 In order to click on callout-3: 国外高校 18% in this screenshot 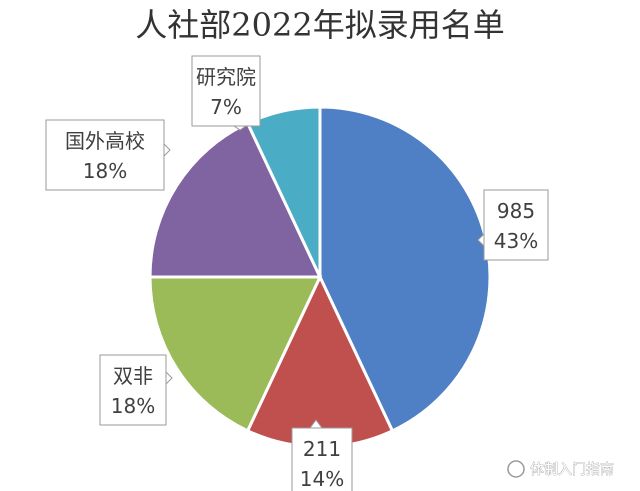, I will do `click(108, 155)`.